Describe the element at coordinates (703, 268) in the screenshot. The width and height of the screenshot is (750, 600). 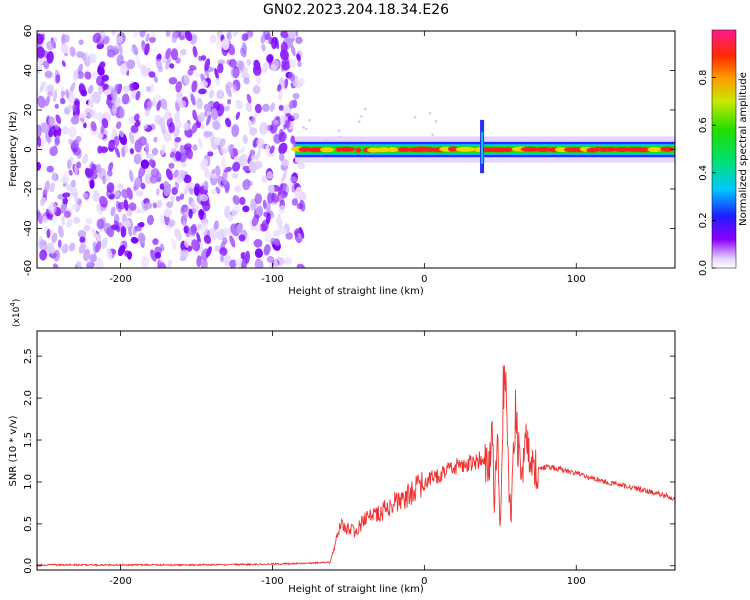
I see `colorbar-tick-label: 0.0` at that location.